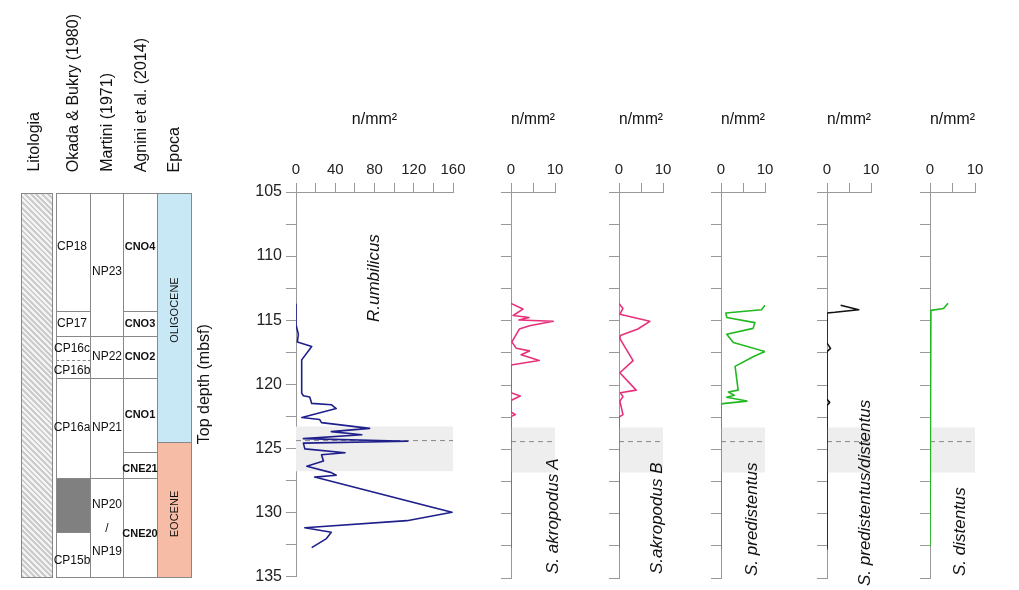 Image resolution: width=1019 pixels, height=590 pixels. What do you see at coordinates (141, 104) in the screenshot?
I see `text: Agnini et al. (2014)` at bounding box center [141, 104].